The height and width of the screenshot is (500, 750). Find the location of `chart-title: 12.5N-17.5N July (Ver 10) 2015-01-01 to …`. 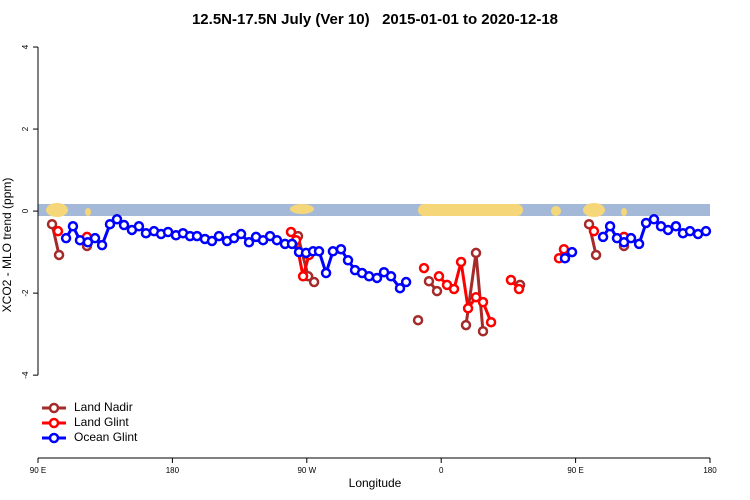

chart-title: 12.5N-17.5N July (Ver 10) 2015-01-01 to … is located at coordinates (375, 19).